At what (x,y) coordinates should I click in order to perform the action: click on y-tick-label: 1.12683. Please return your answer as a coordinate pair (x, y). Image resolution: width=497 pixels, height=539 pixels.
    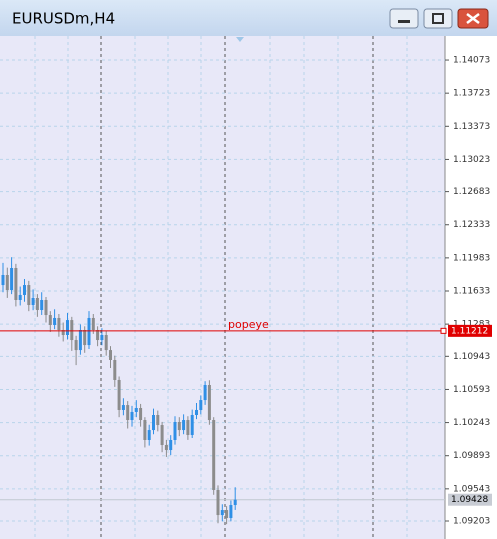
    Looking at the image, I should click on (471, 192).